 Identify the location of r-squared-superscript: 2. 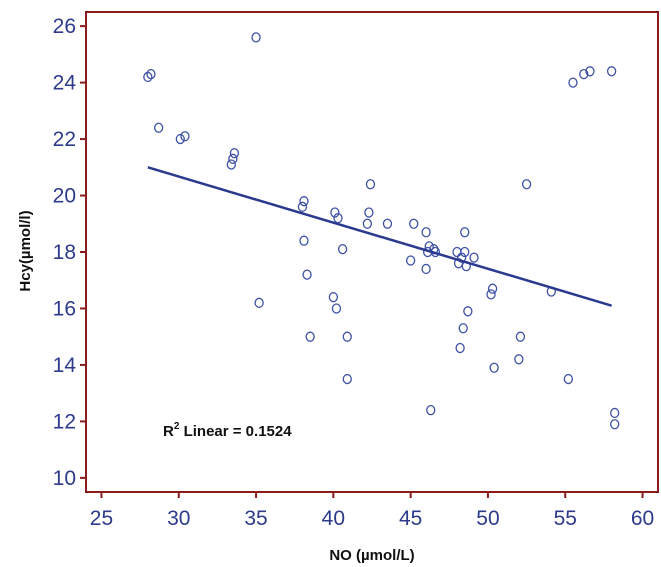
(177, 426).